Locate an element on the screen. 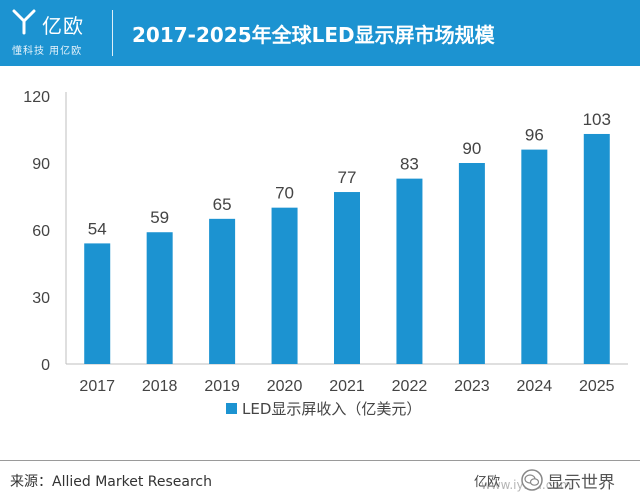 The width and height of the screenshot is (640, 500). data-label: 70 is located at coordinates (284, 193).